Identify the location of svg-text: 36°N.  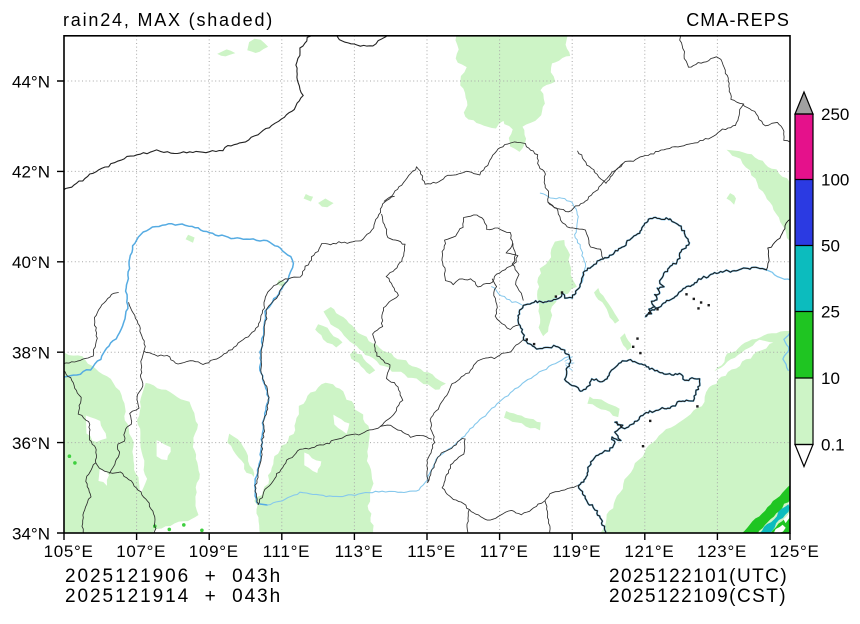
(31, 443).